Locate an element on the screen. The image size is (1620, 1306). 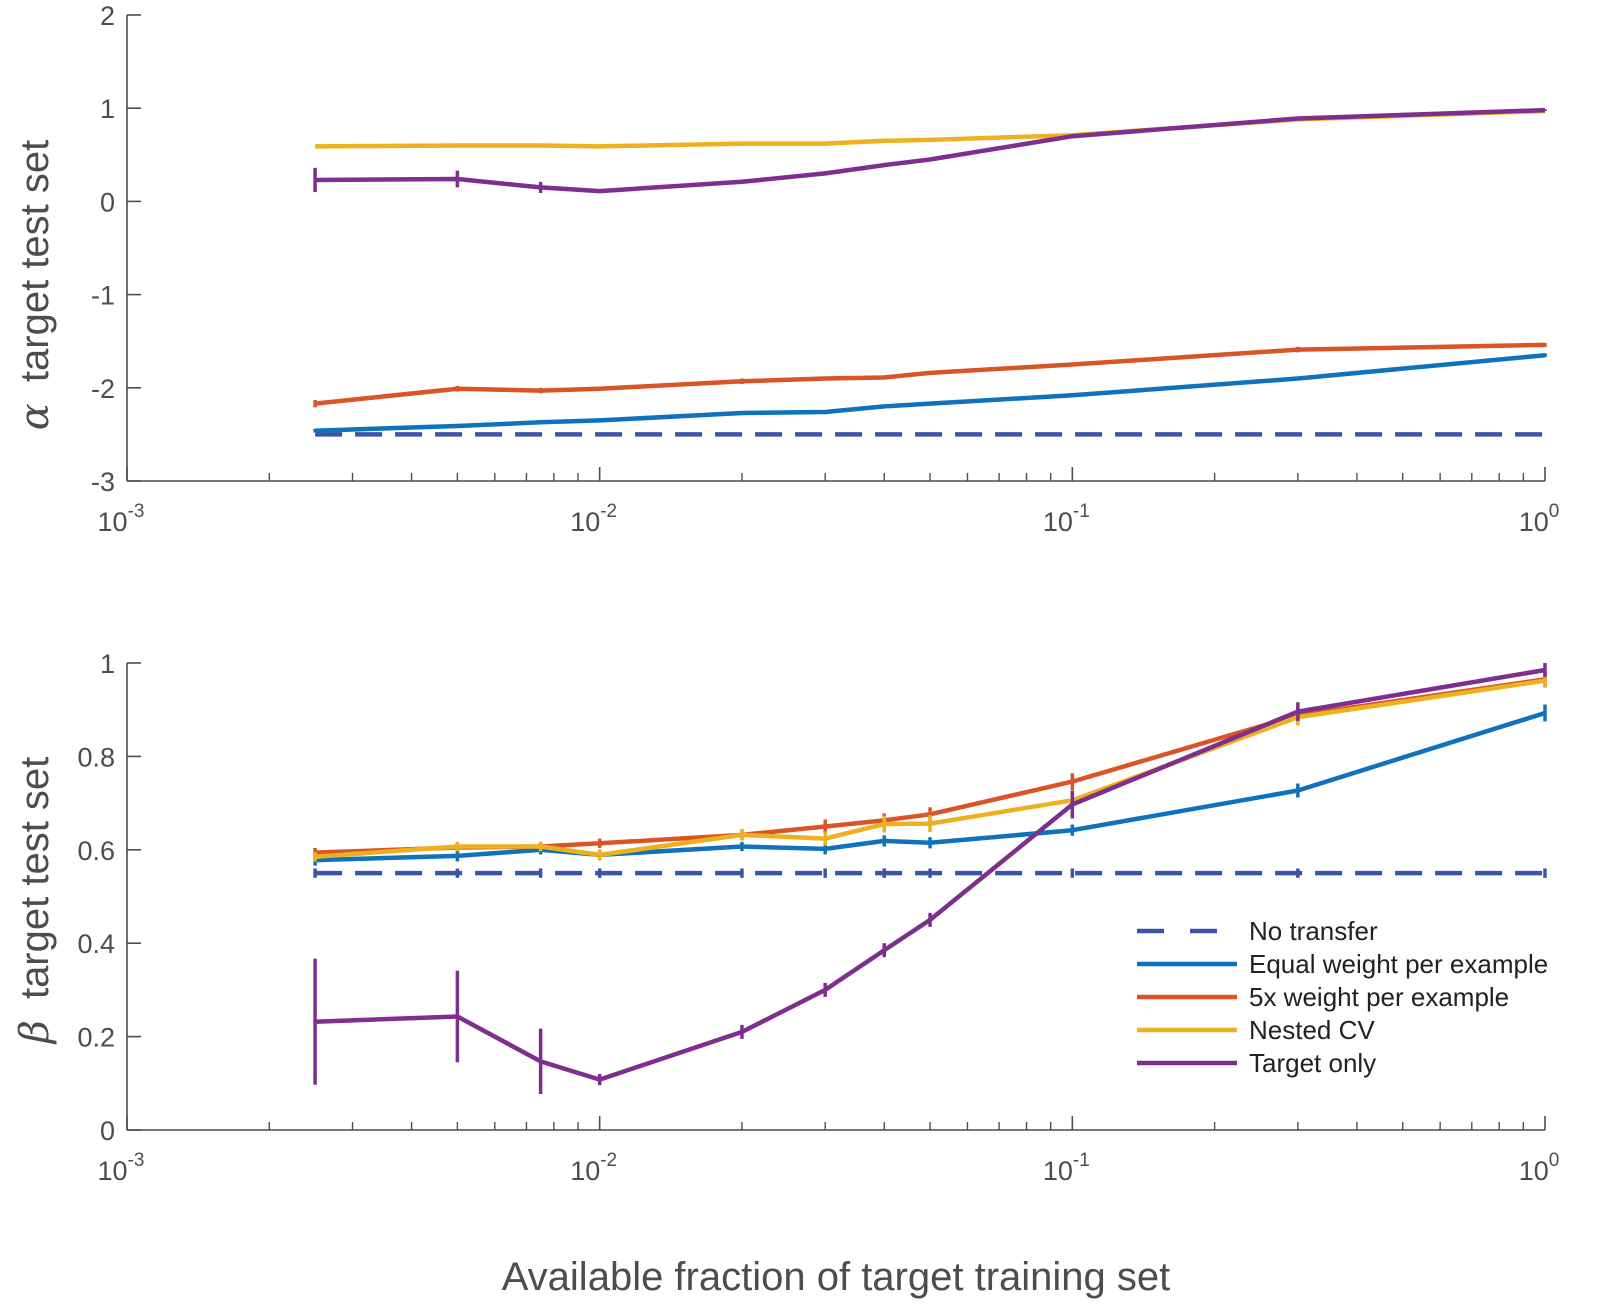
top-y-axis-label: α target test set is located at coordinates (35, 285).